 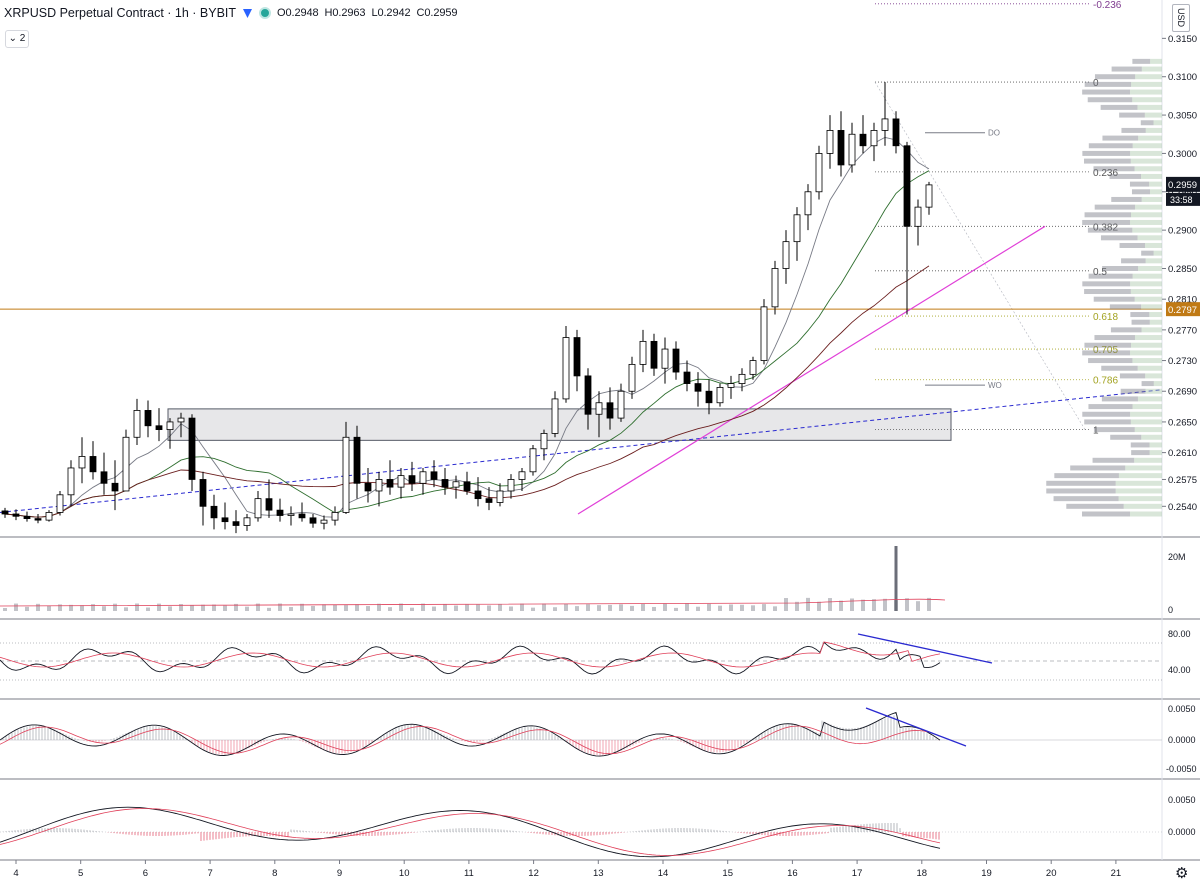 What do you see at coordinates (120, 13) in the screenshot?
I see `symbol-title: XRPUSD Perpetual Contract · 1h · BYBIT` at bounding box center [120, 13].